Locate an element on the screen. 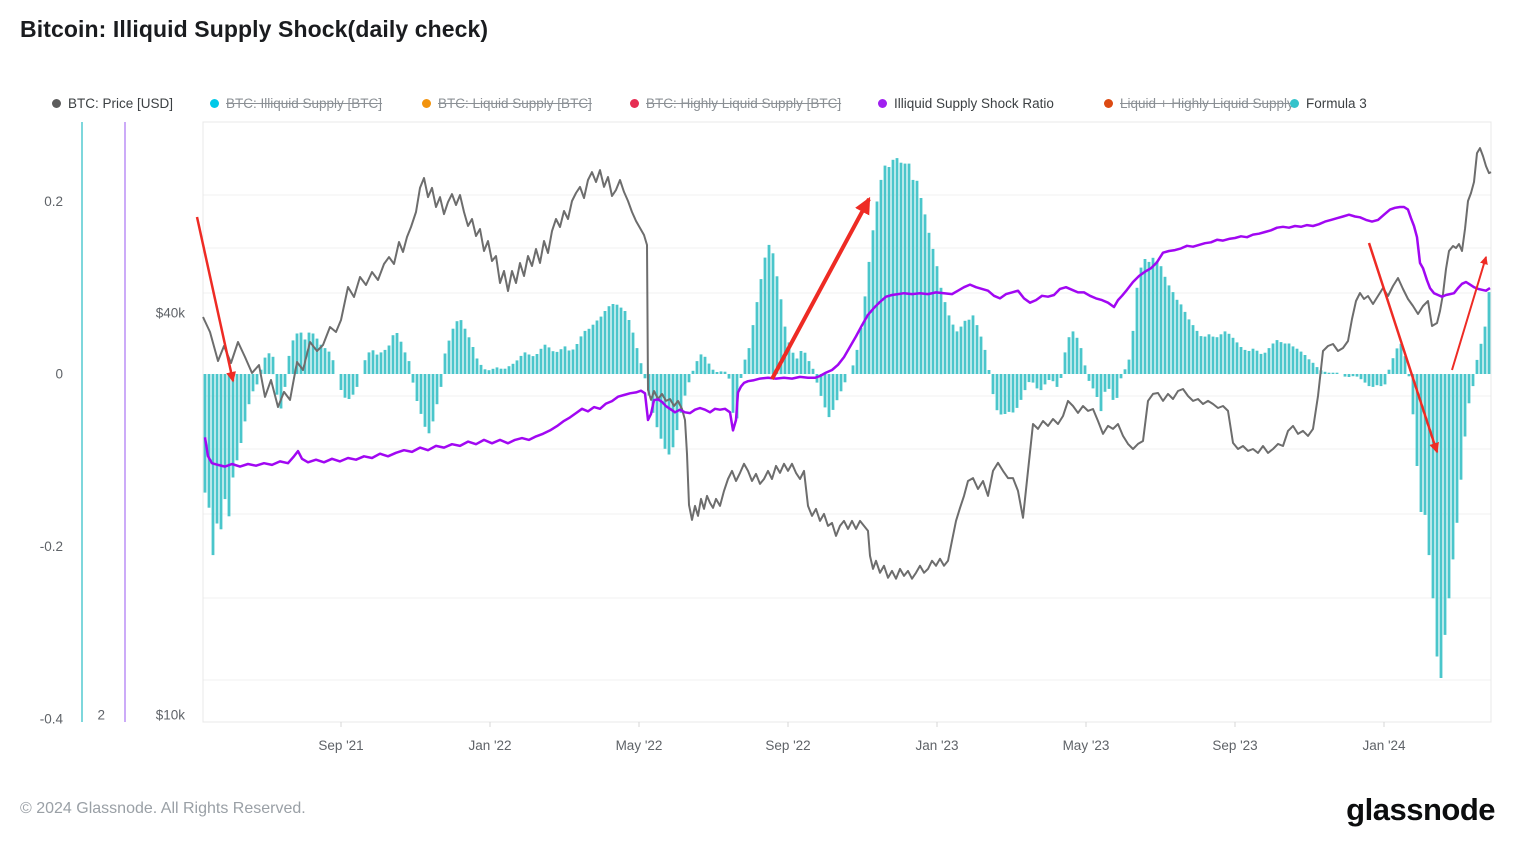  legend-item-liquid-highly-liquid-supply: Liquid + Highly Liquid Supply is located at coordinates (1199, 103).